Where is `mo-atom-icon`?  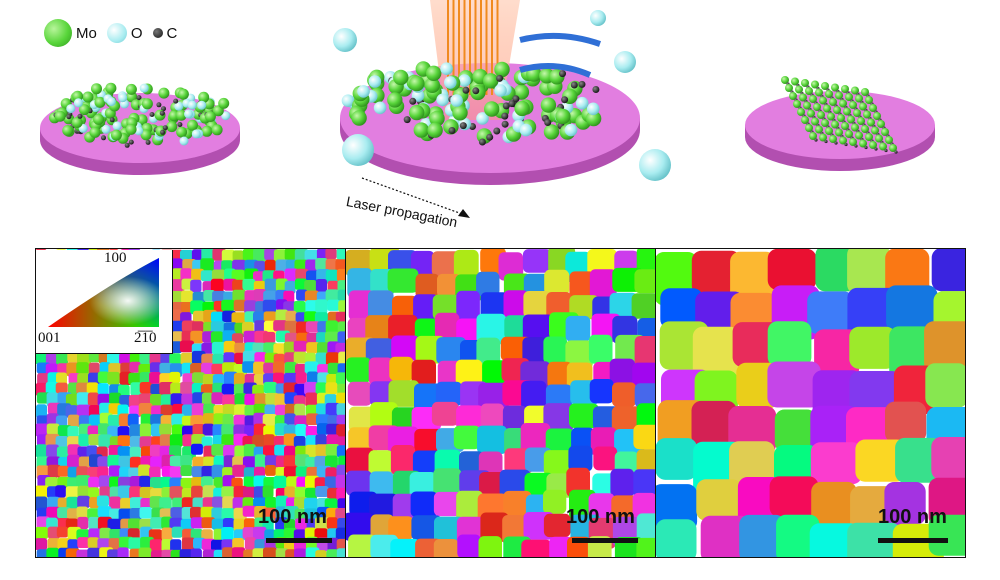 mo-atom-icon is located at coordinates (58, 33).